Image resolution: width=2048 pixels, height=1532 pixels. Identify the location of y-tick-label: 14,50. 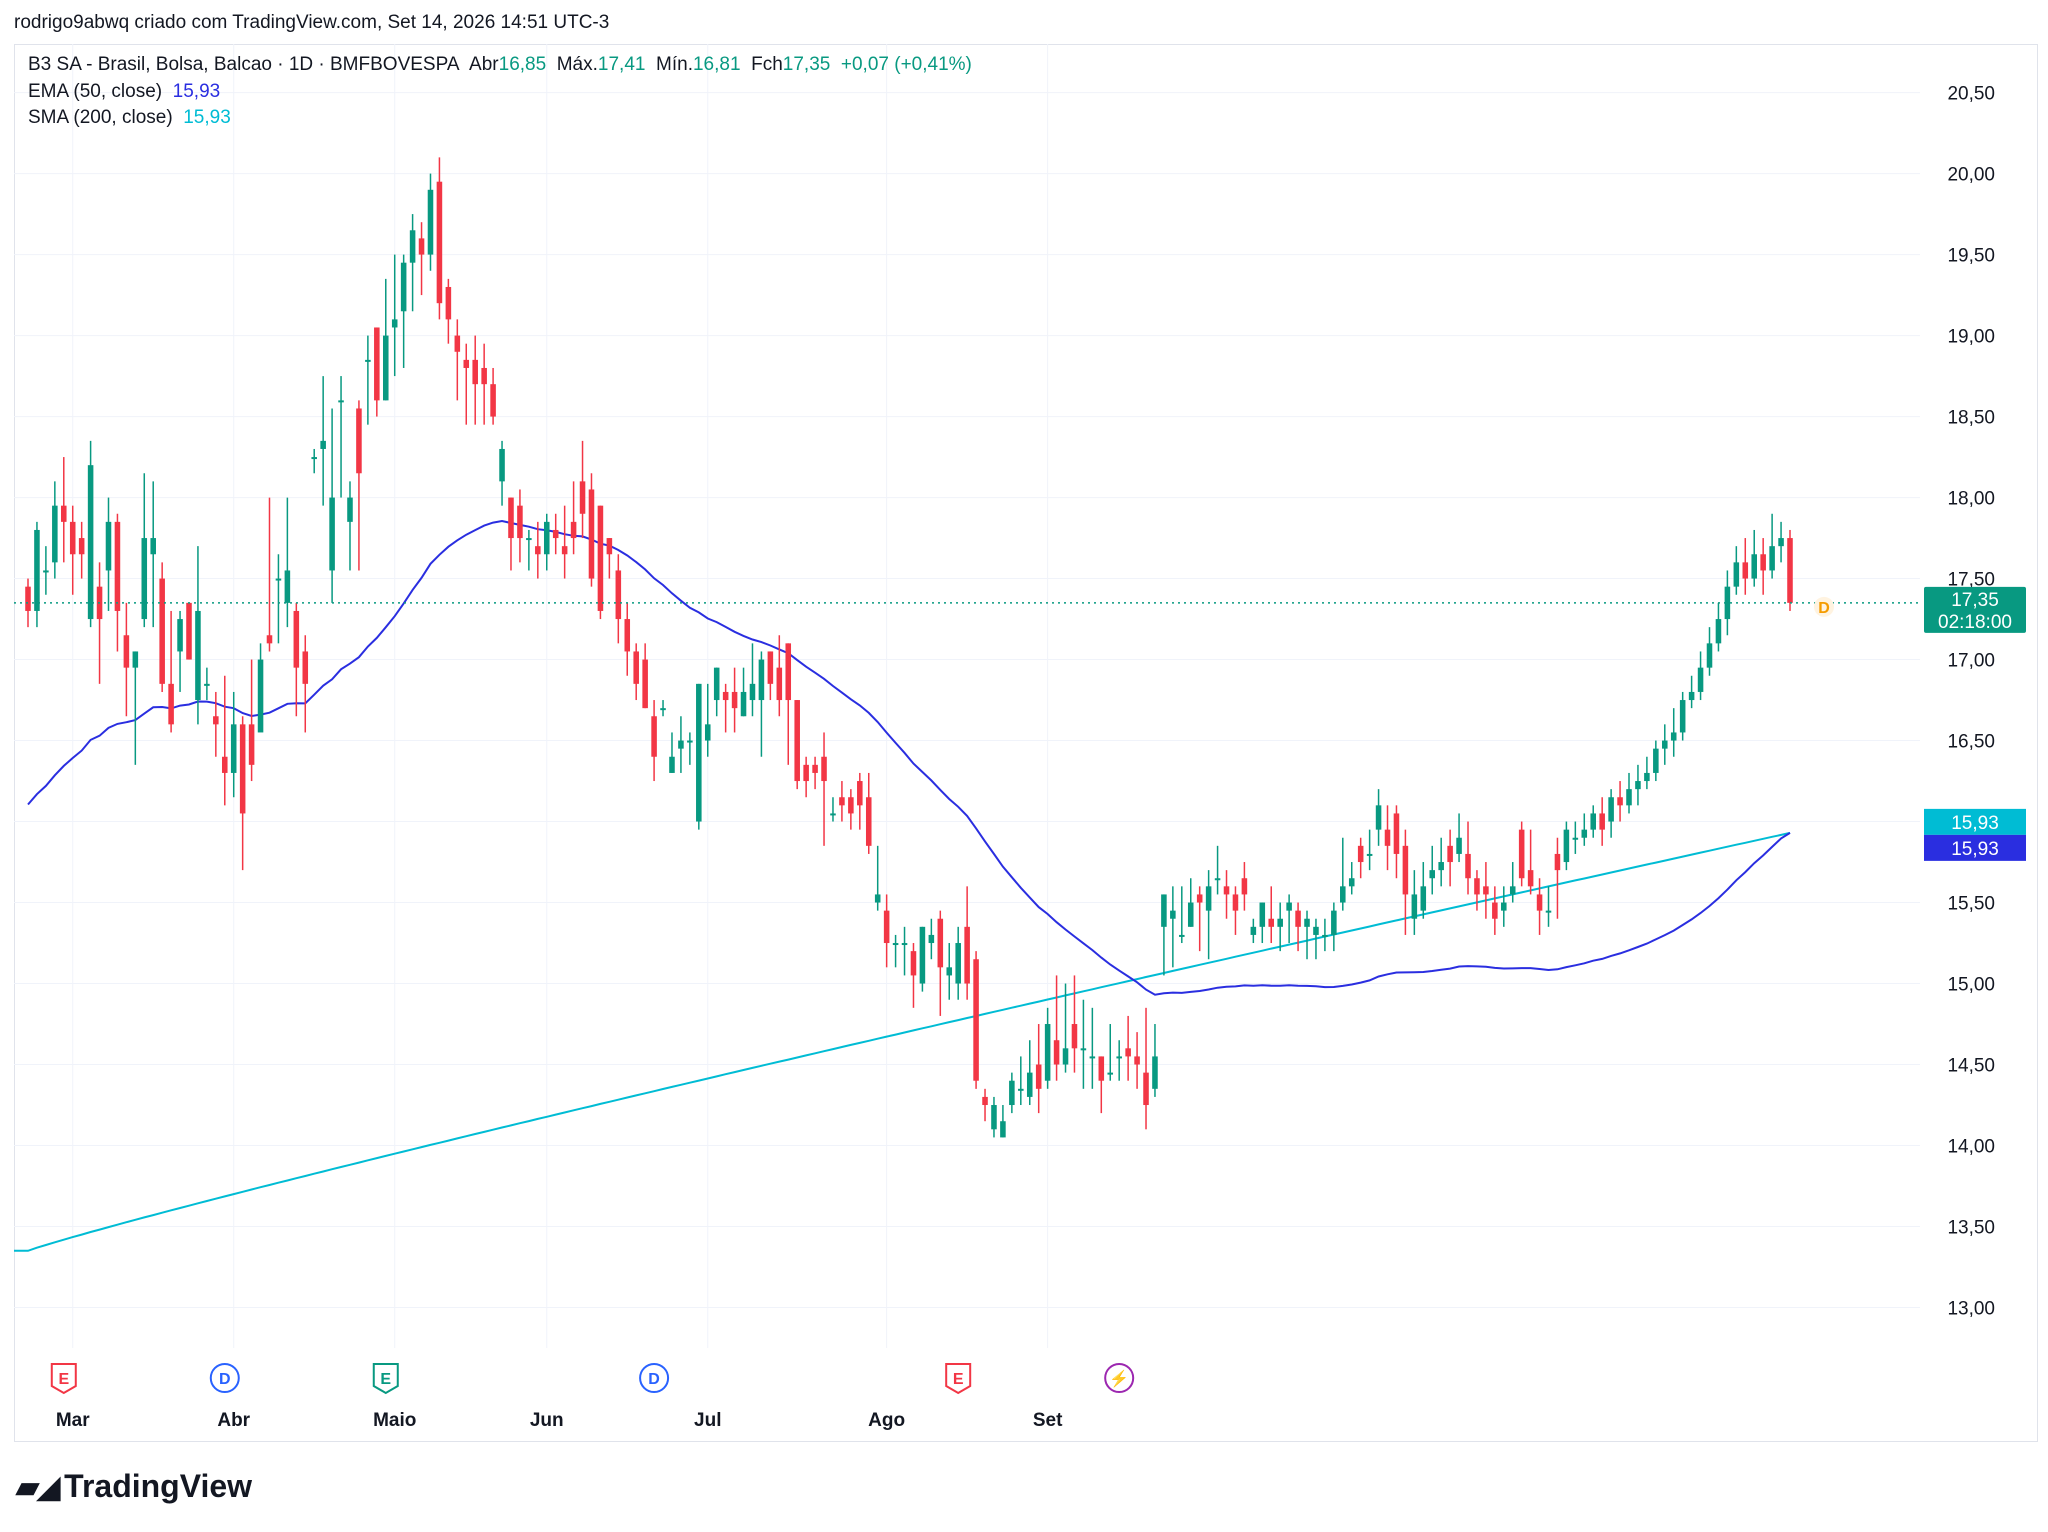
(1971, 1066).